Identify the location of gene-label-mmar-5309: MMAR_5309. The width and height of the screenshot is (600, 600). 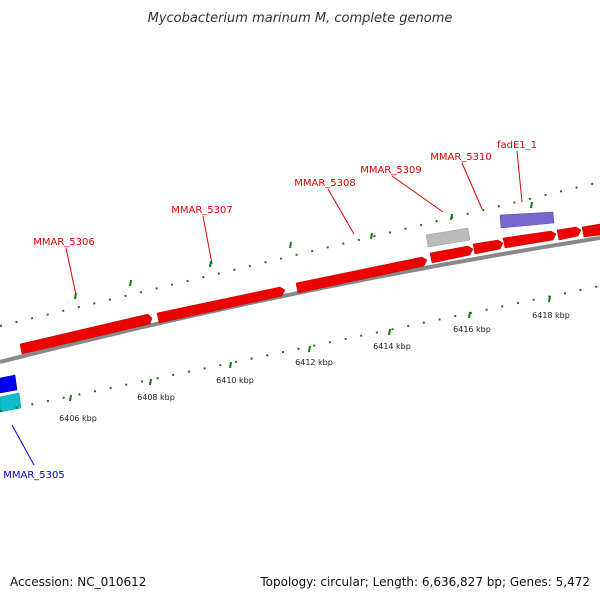
(391, 170).